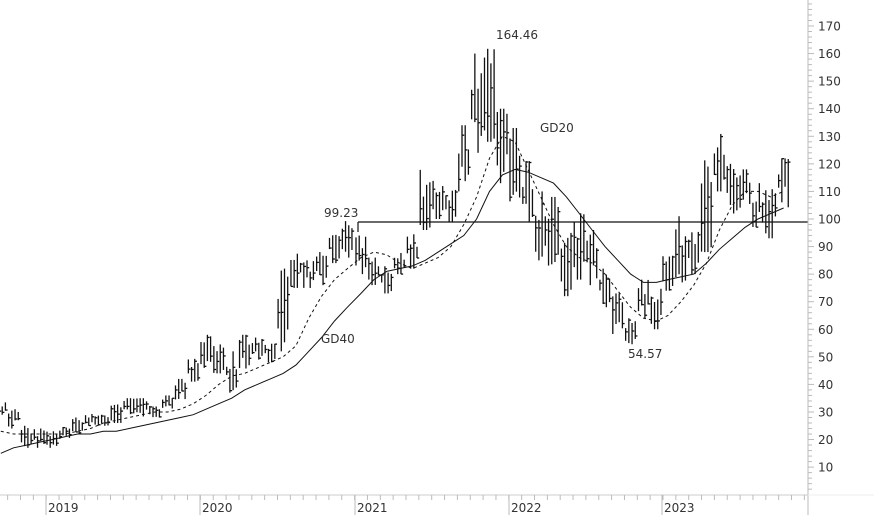  What do you see at coordinates (829, 164) in the screenshot?
I see `y-tick-label: 120` at bounding box center [829, 164].